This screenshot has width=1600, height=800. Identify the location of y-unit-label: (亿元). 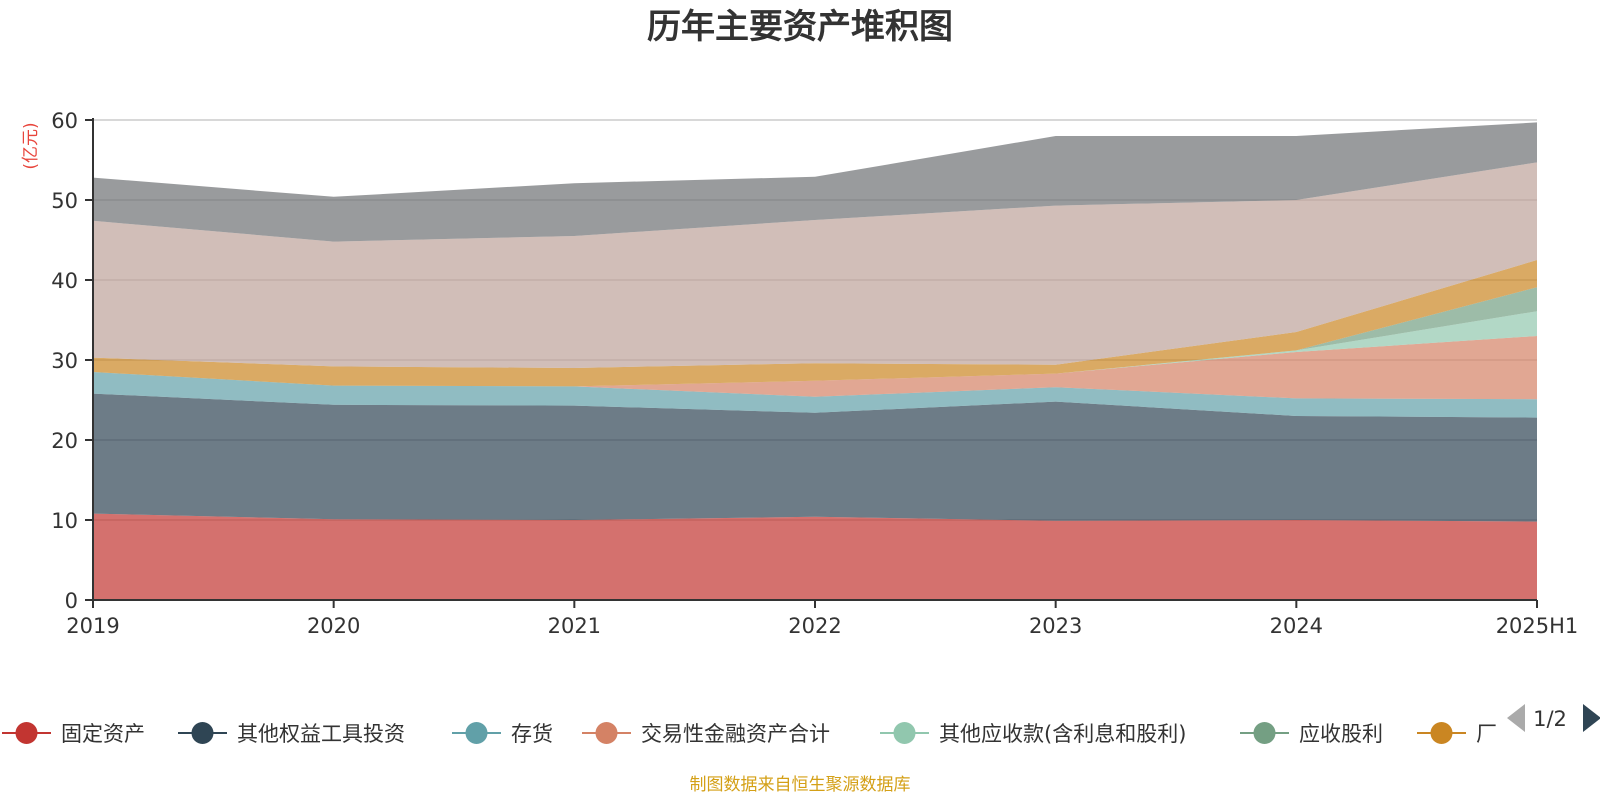
(31, 145).